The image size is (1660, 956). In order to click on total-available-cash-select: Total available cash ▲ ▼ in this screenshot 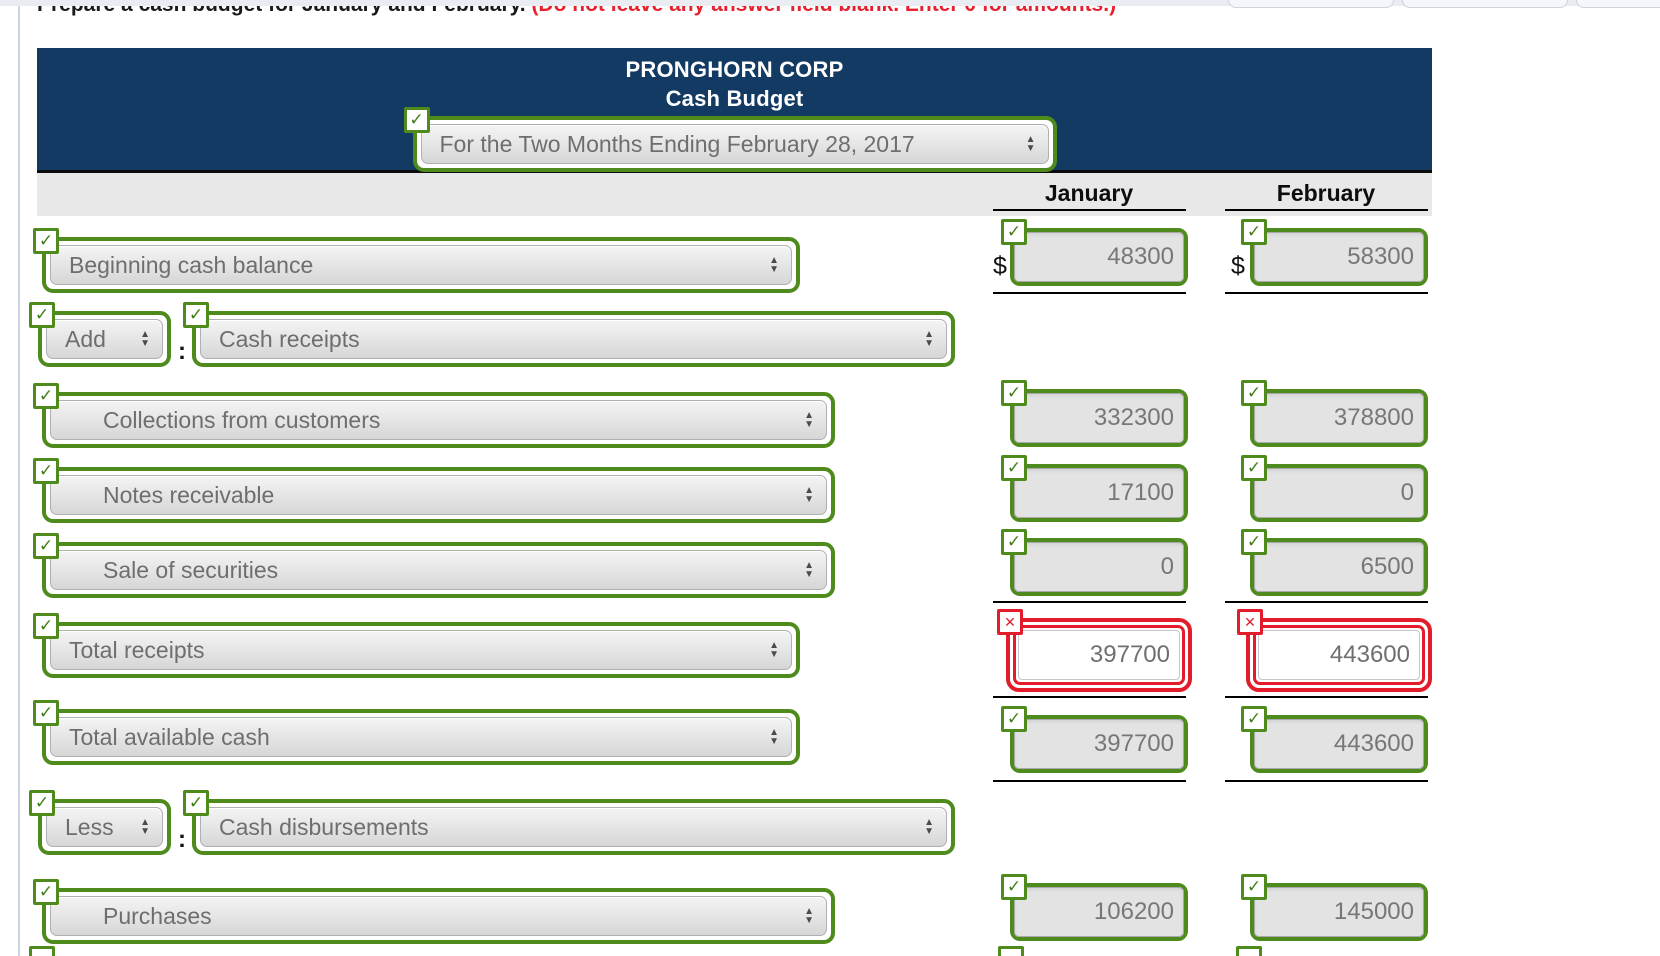, I will do `click(421, 737)`.